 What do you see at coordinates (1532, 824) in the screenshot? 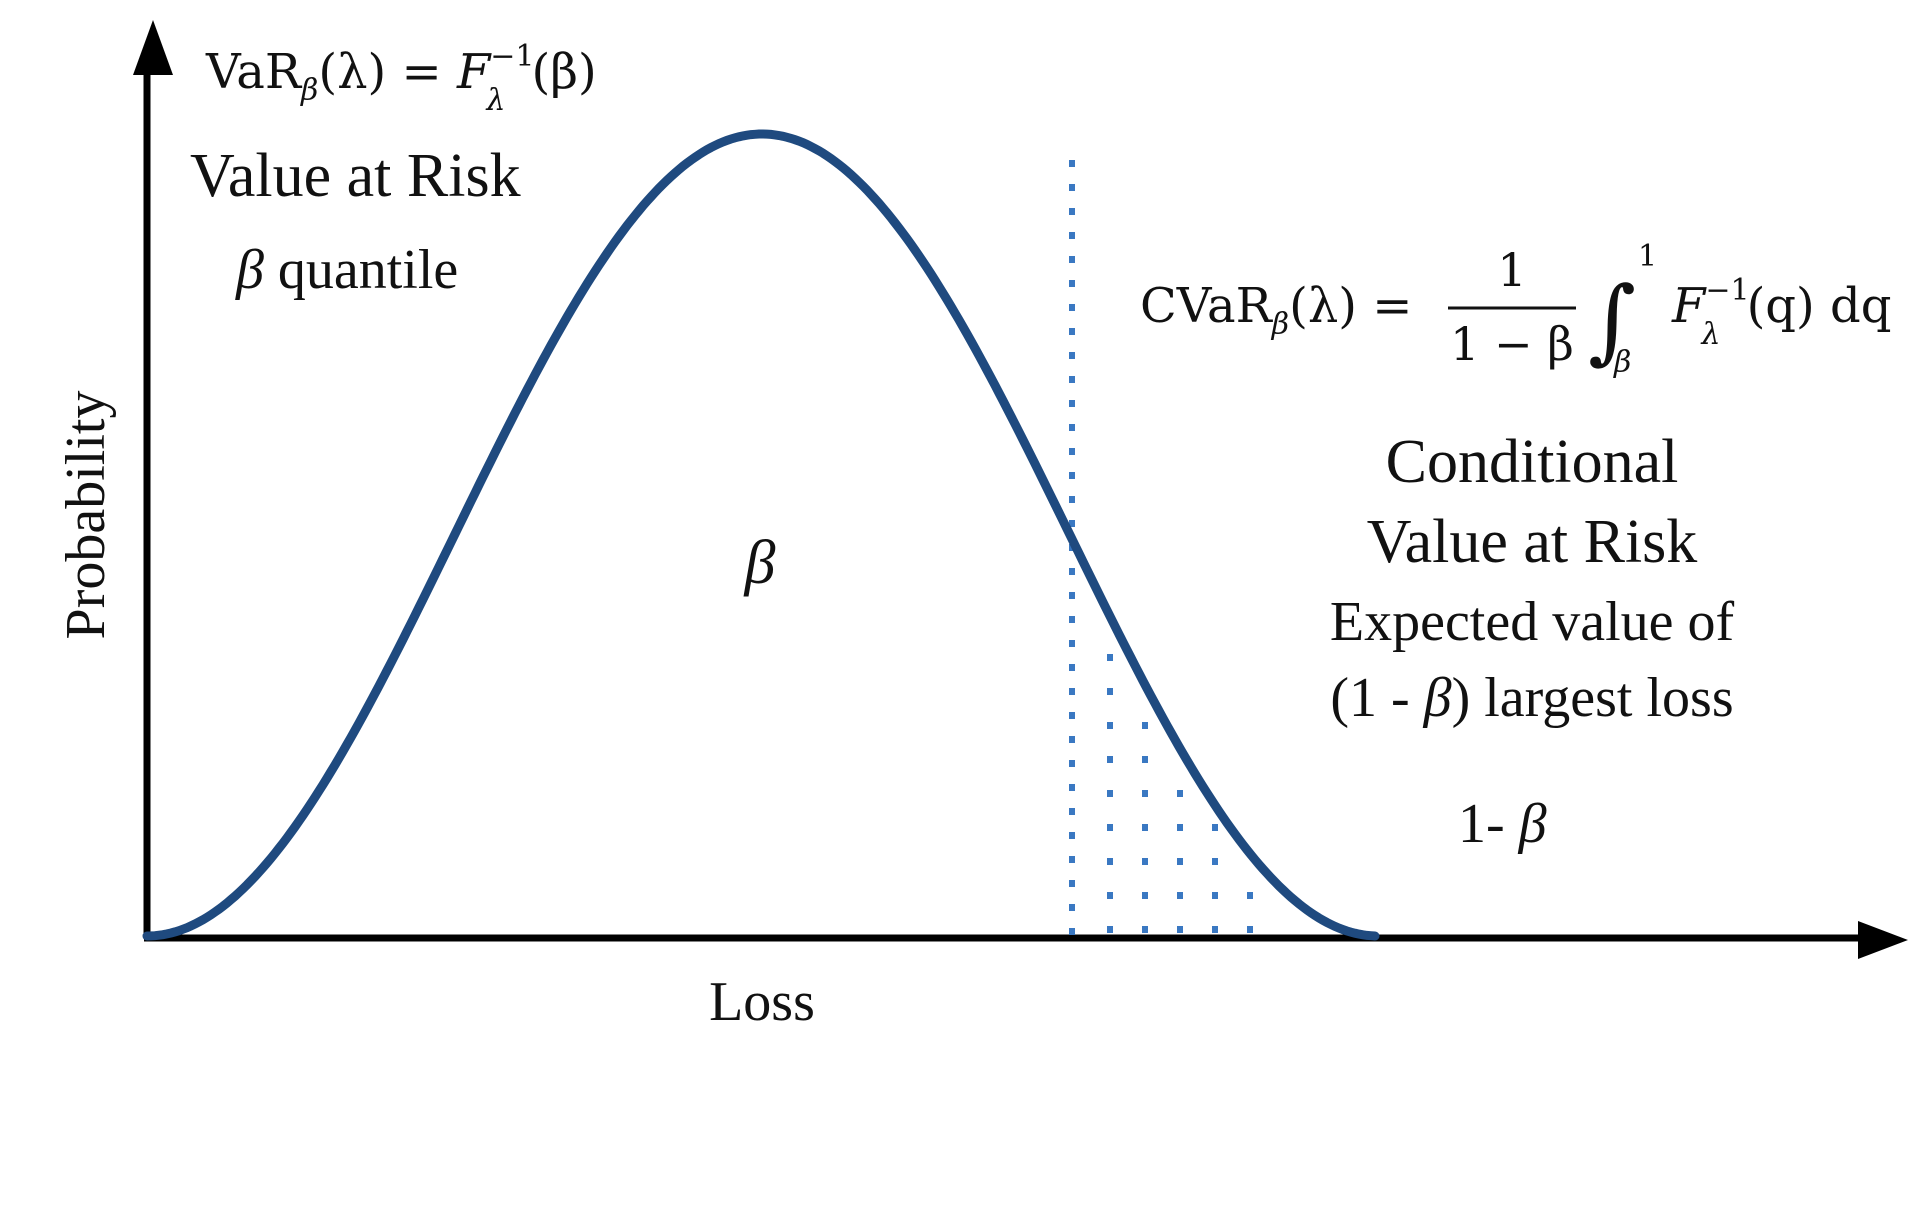
I see `tail-area-label-symbol: β` at bounding box center [1532, 824].